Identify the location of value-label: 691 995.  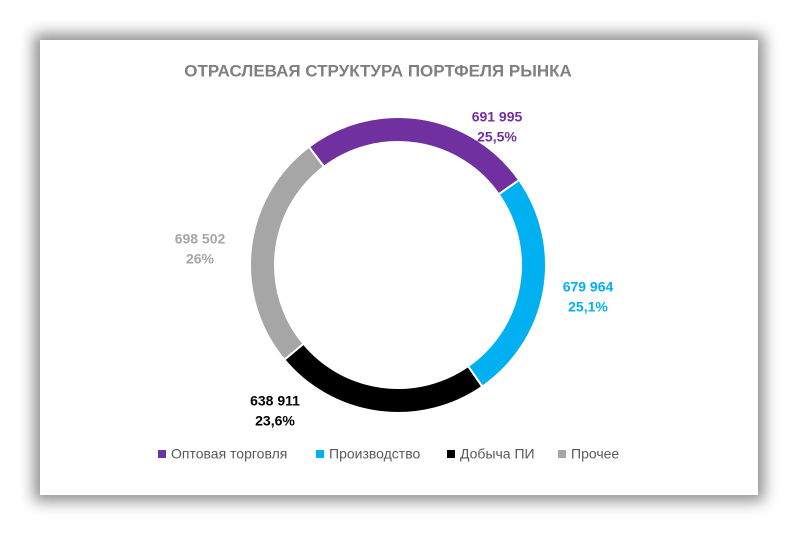
(497, 117).